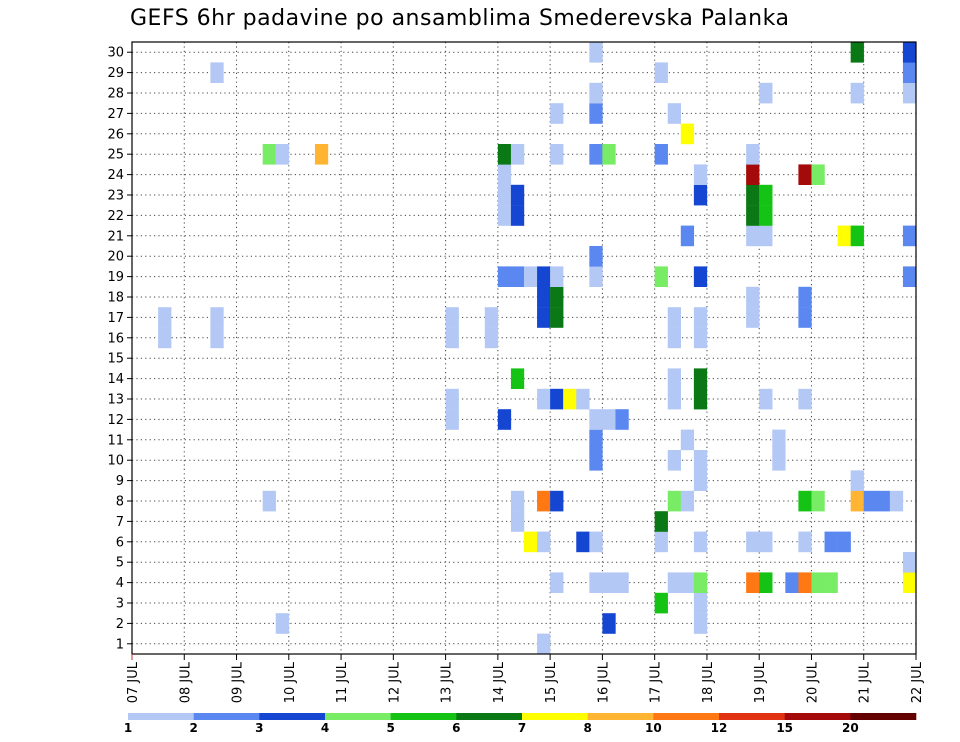  Describe the element at coordinates (499, 682) in the screenshot. I see `x-tick-label: 14 JUL` at that location.